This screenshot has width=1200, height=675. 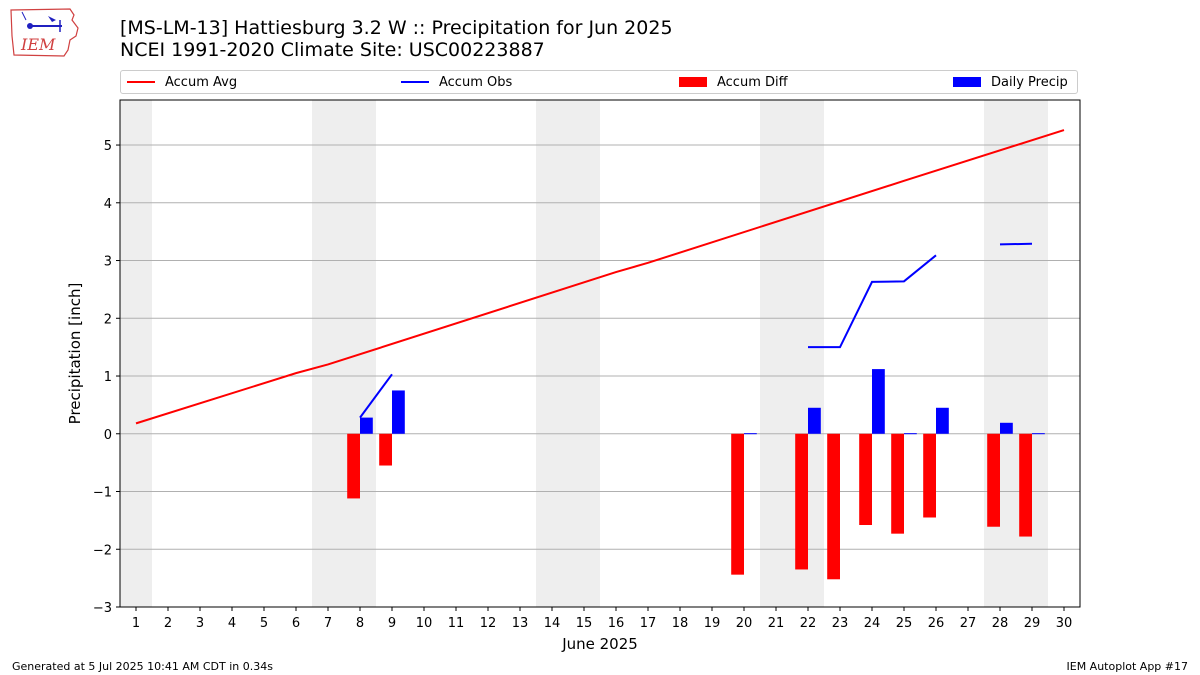 I want to click on x-tick-label: 17, so click(x=648, y=623).